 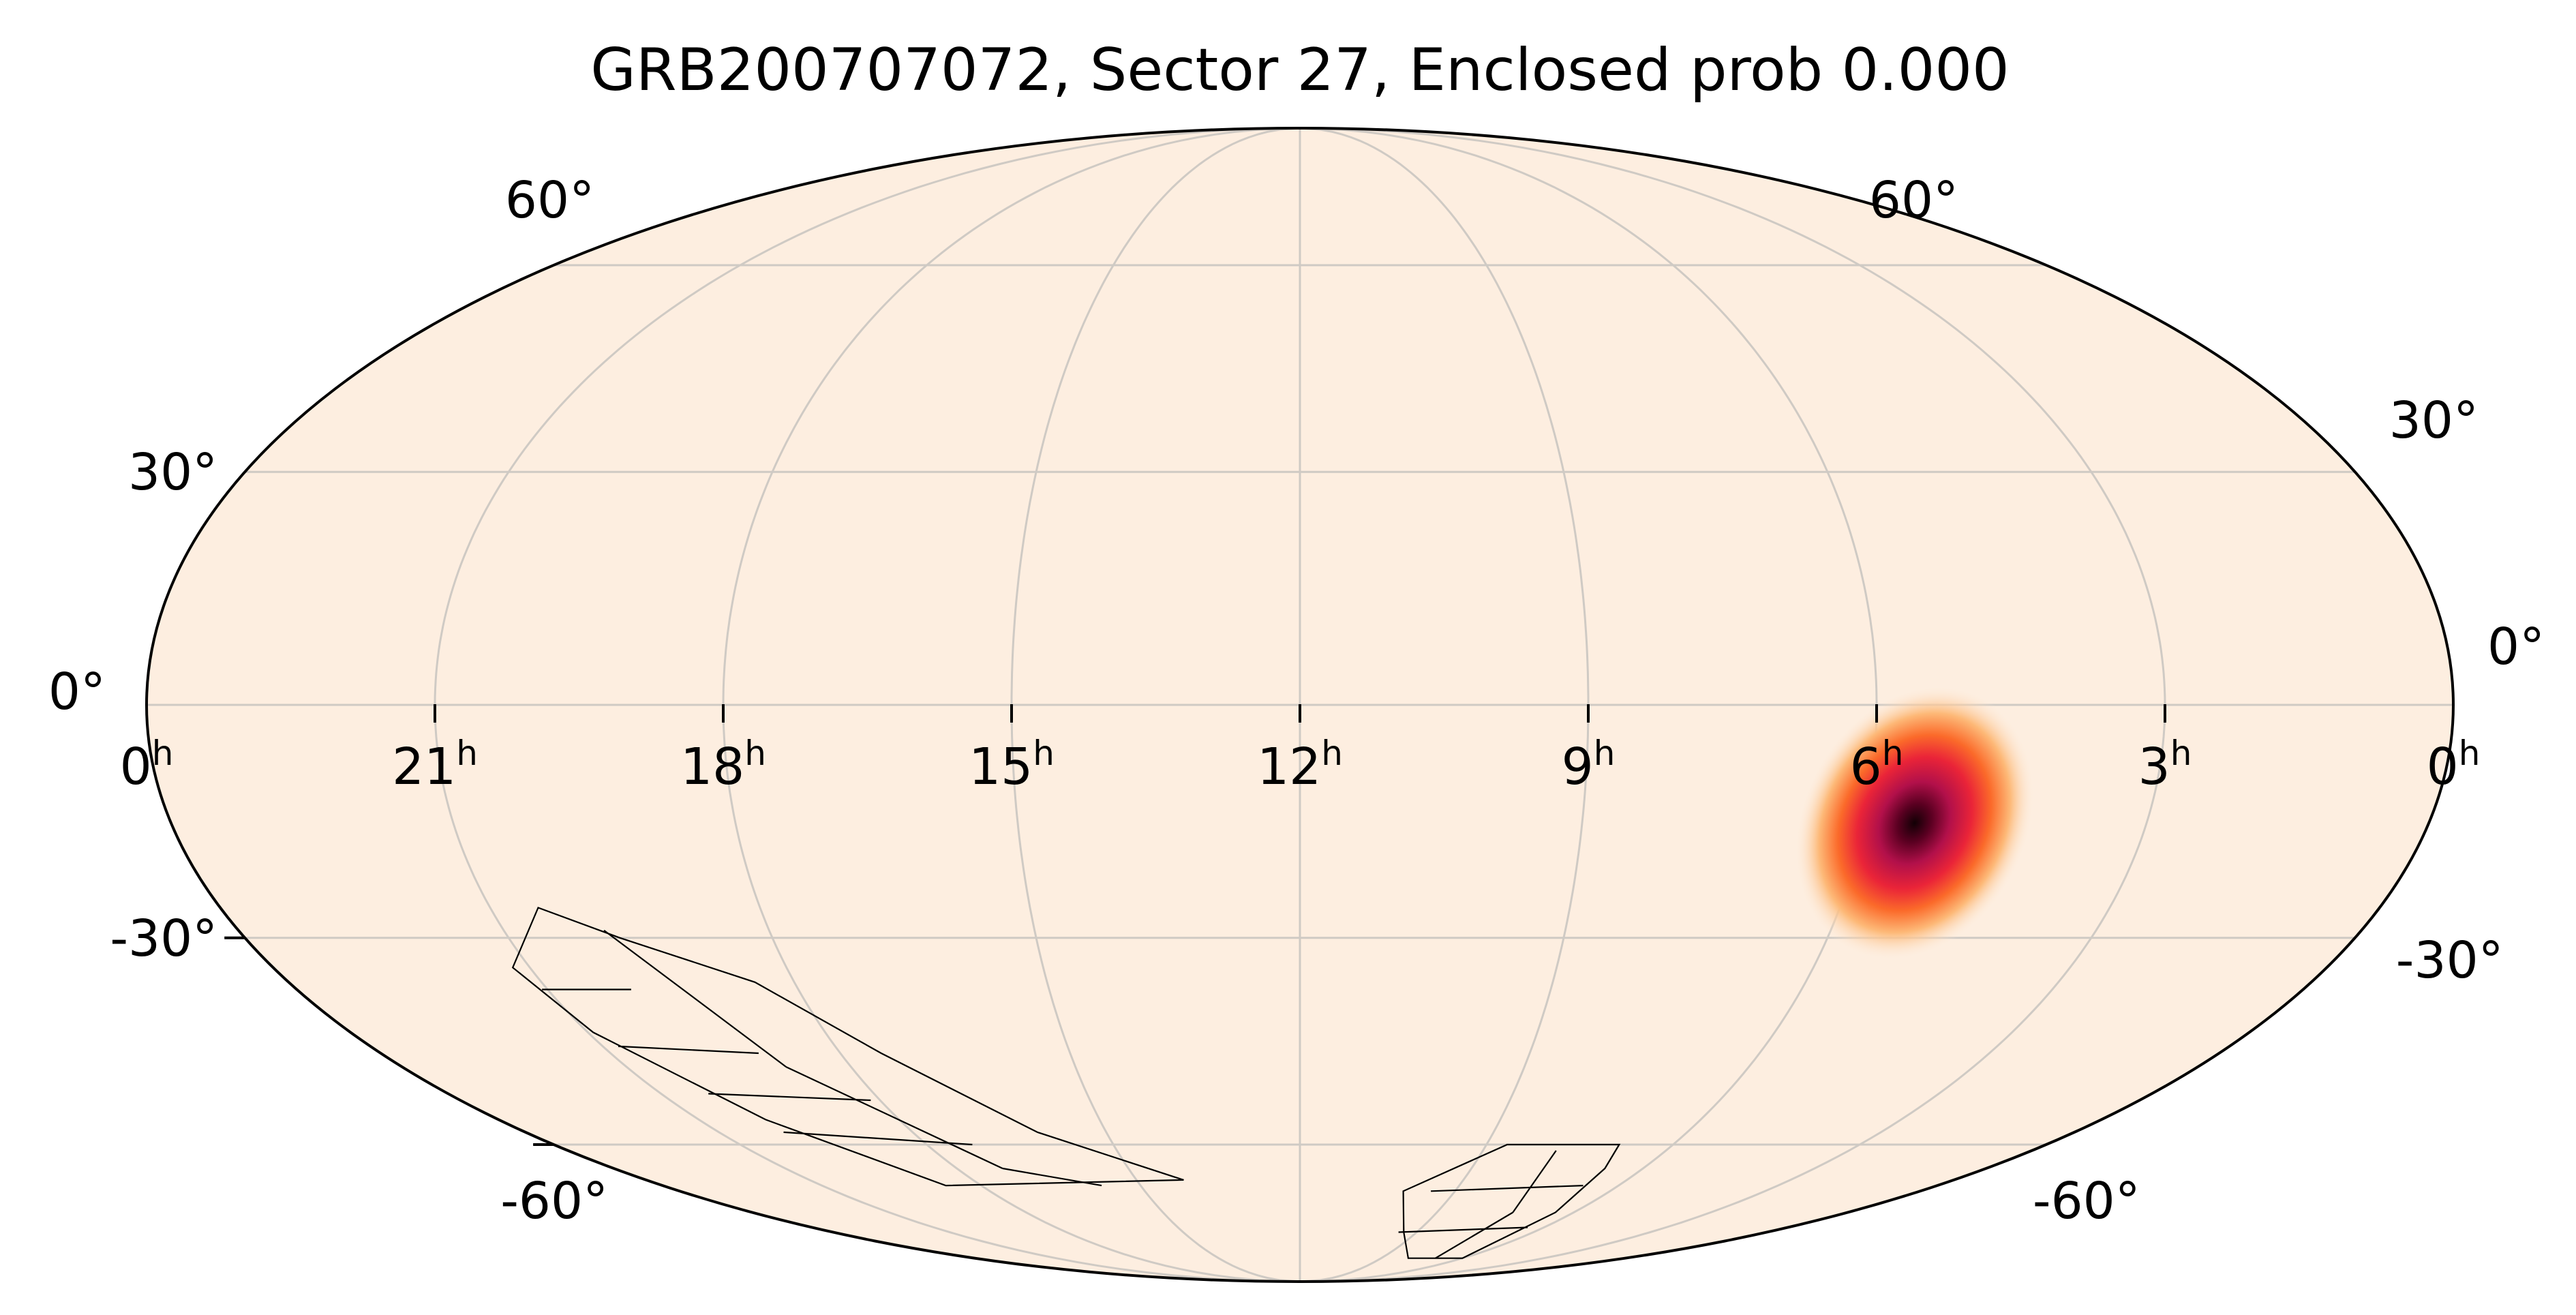 What do you see at coordinates (554, 1201) in the screenshot?
I see `dec-tick-label-left: -60°` at bounding box center [554, 1201].